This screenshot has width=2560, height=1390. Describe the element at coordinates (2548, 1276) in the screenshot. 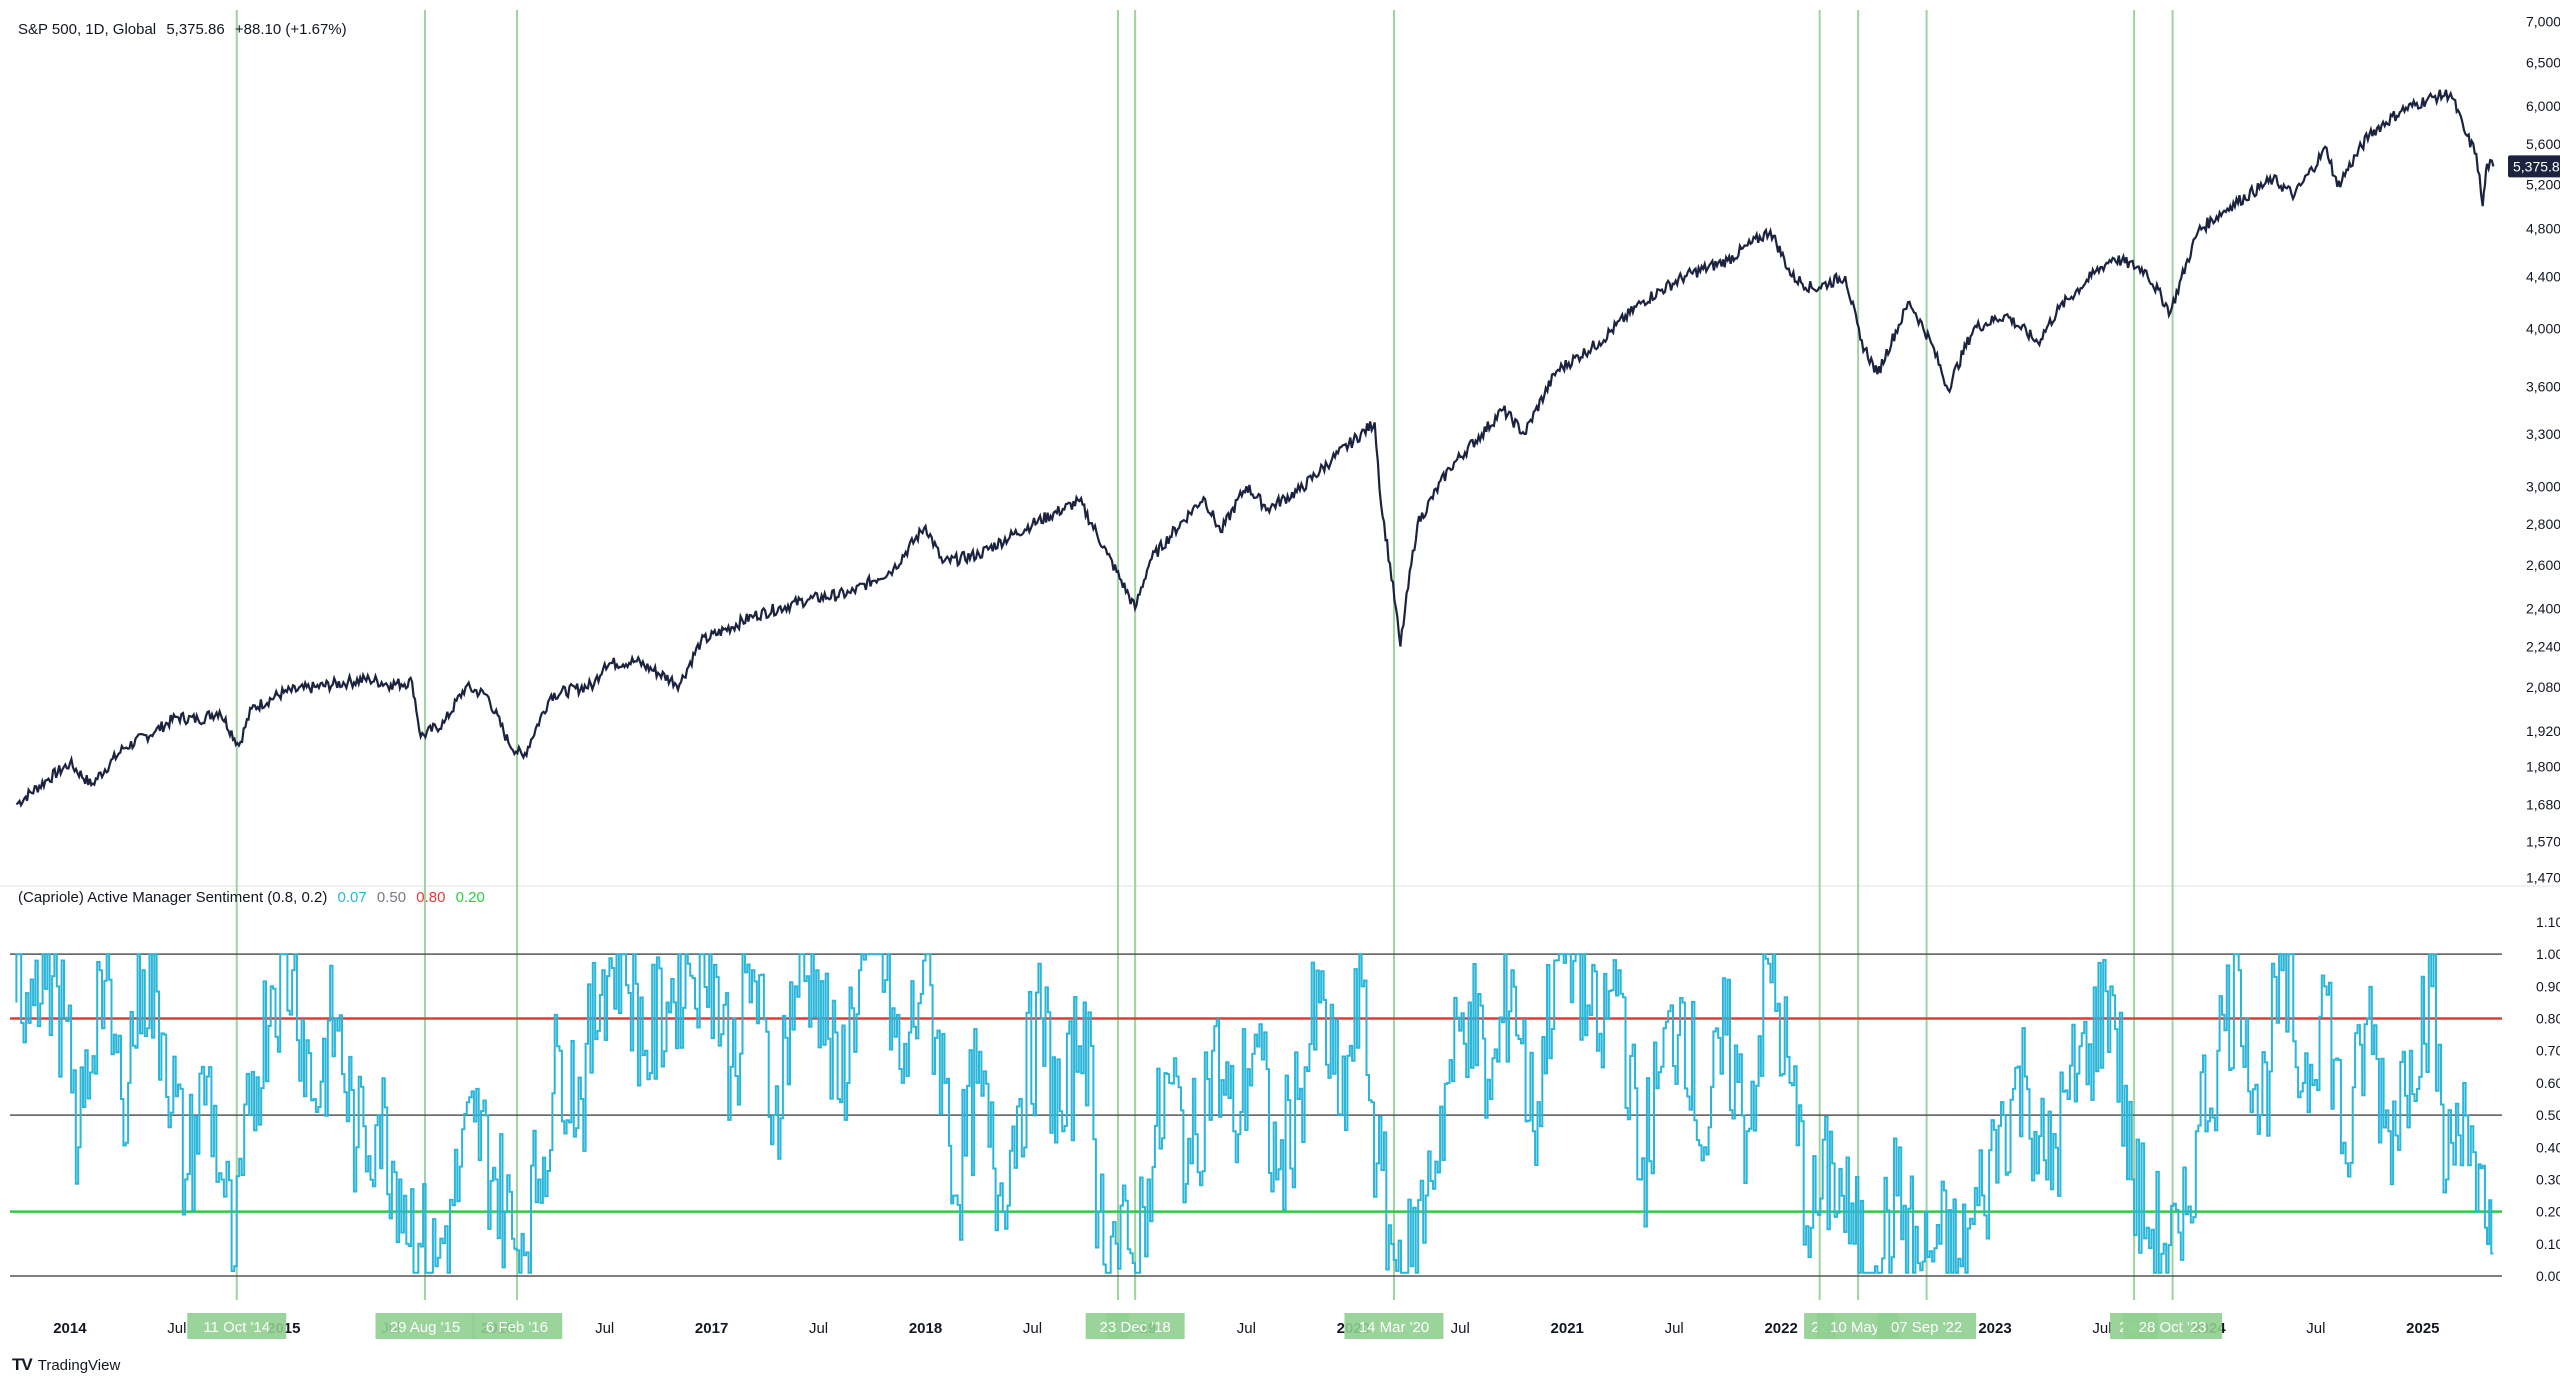

I see `sentiment-tick-label-11: 0.00` at that location.